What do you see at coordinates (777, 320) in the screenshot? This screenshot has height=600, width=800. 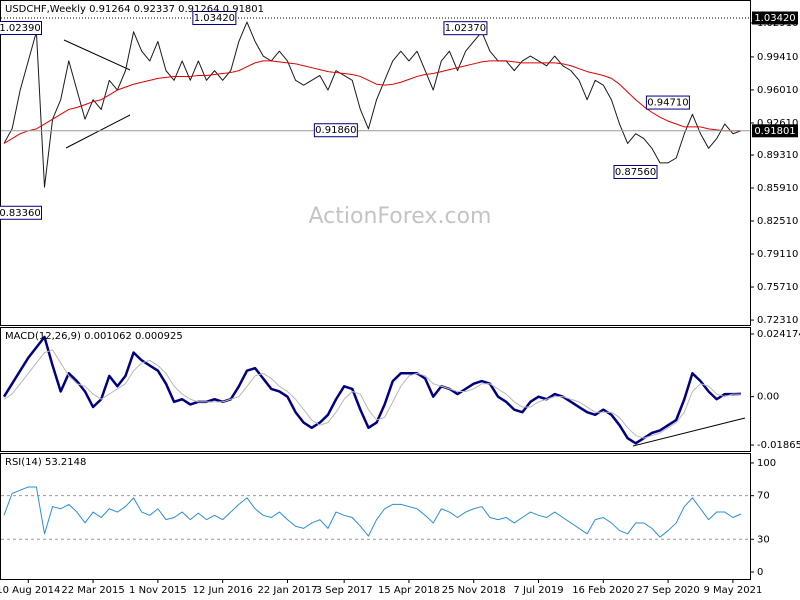 I see `y-tick-label: 0.72310` at bounding box center [777, 320].